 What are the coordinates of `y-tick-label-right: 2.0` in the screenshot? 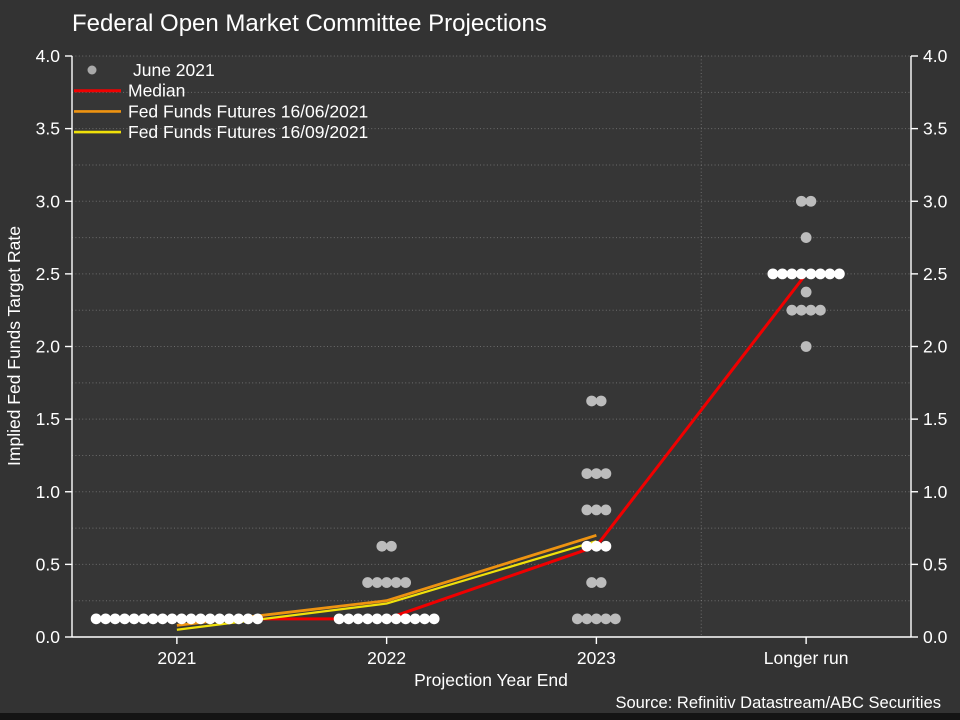 It's located at (935, 347).